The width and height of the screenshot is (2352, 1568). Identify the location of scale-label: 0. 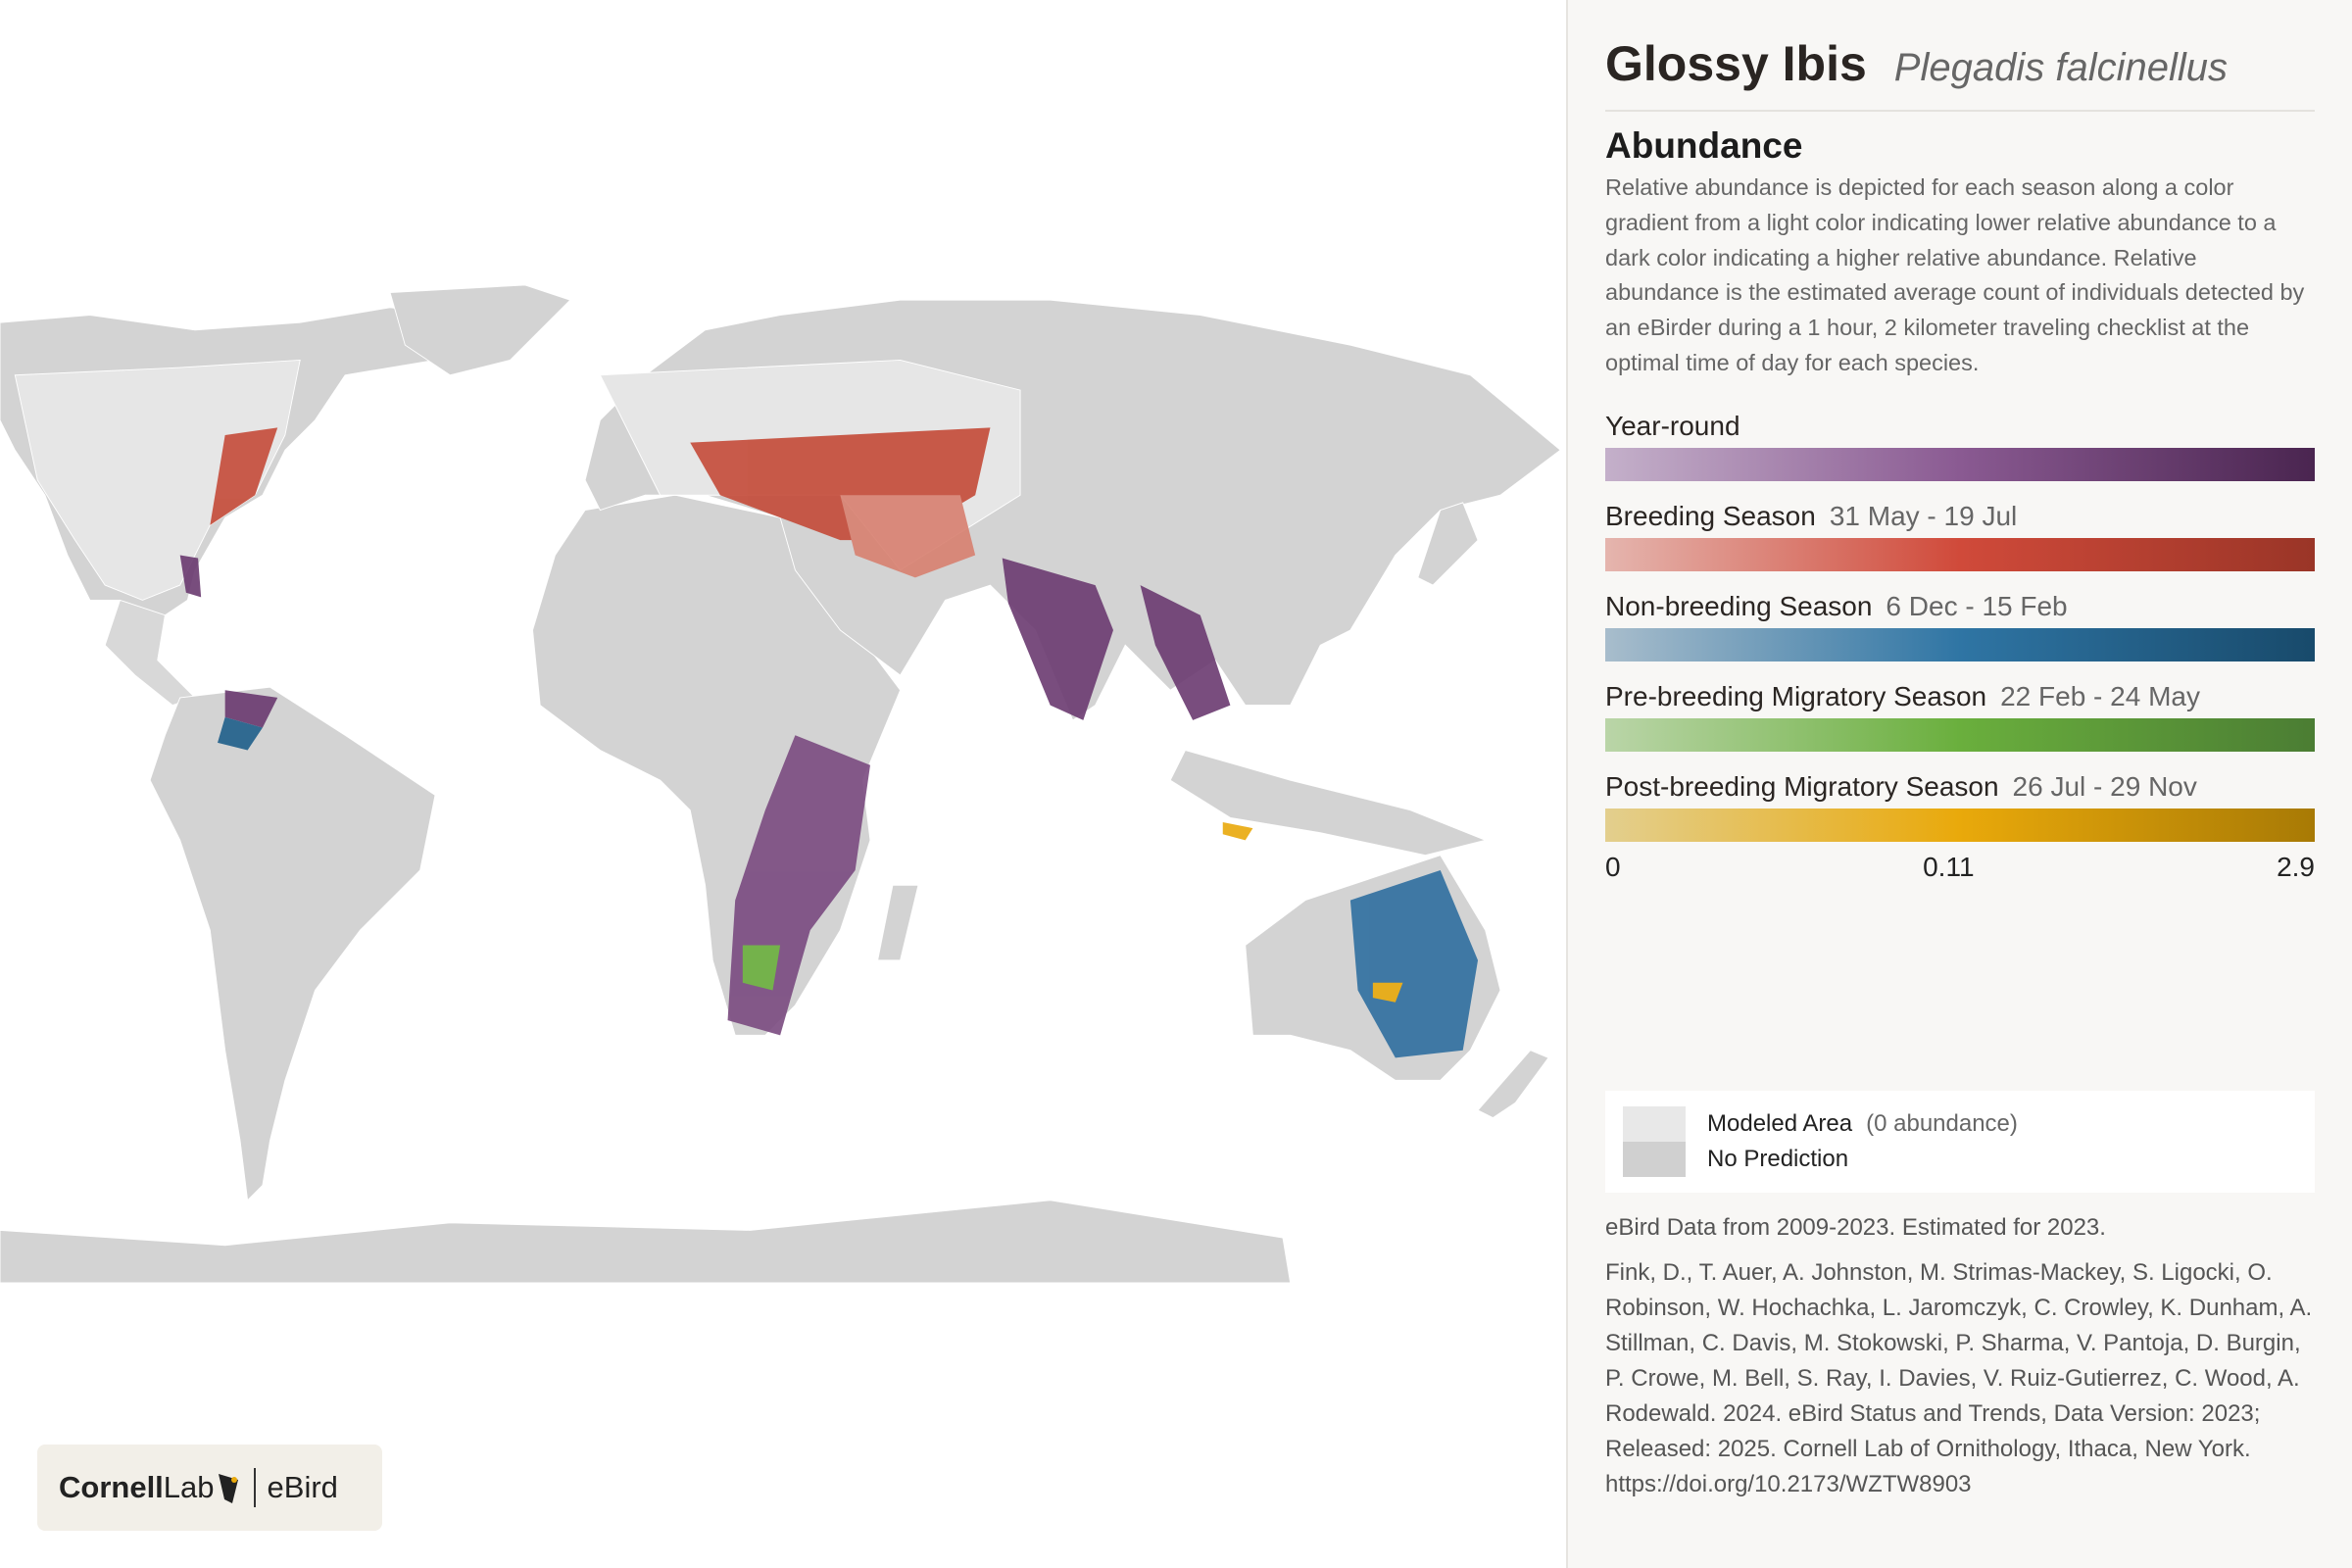
(1613, 866).